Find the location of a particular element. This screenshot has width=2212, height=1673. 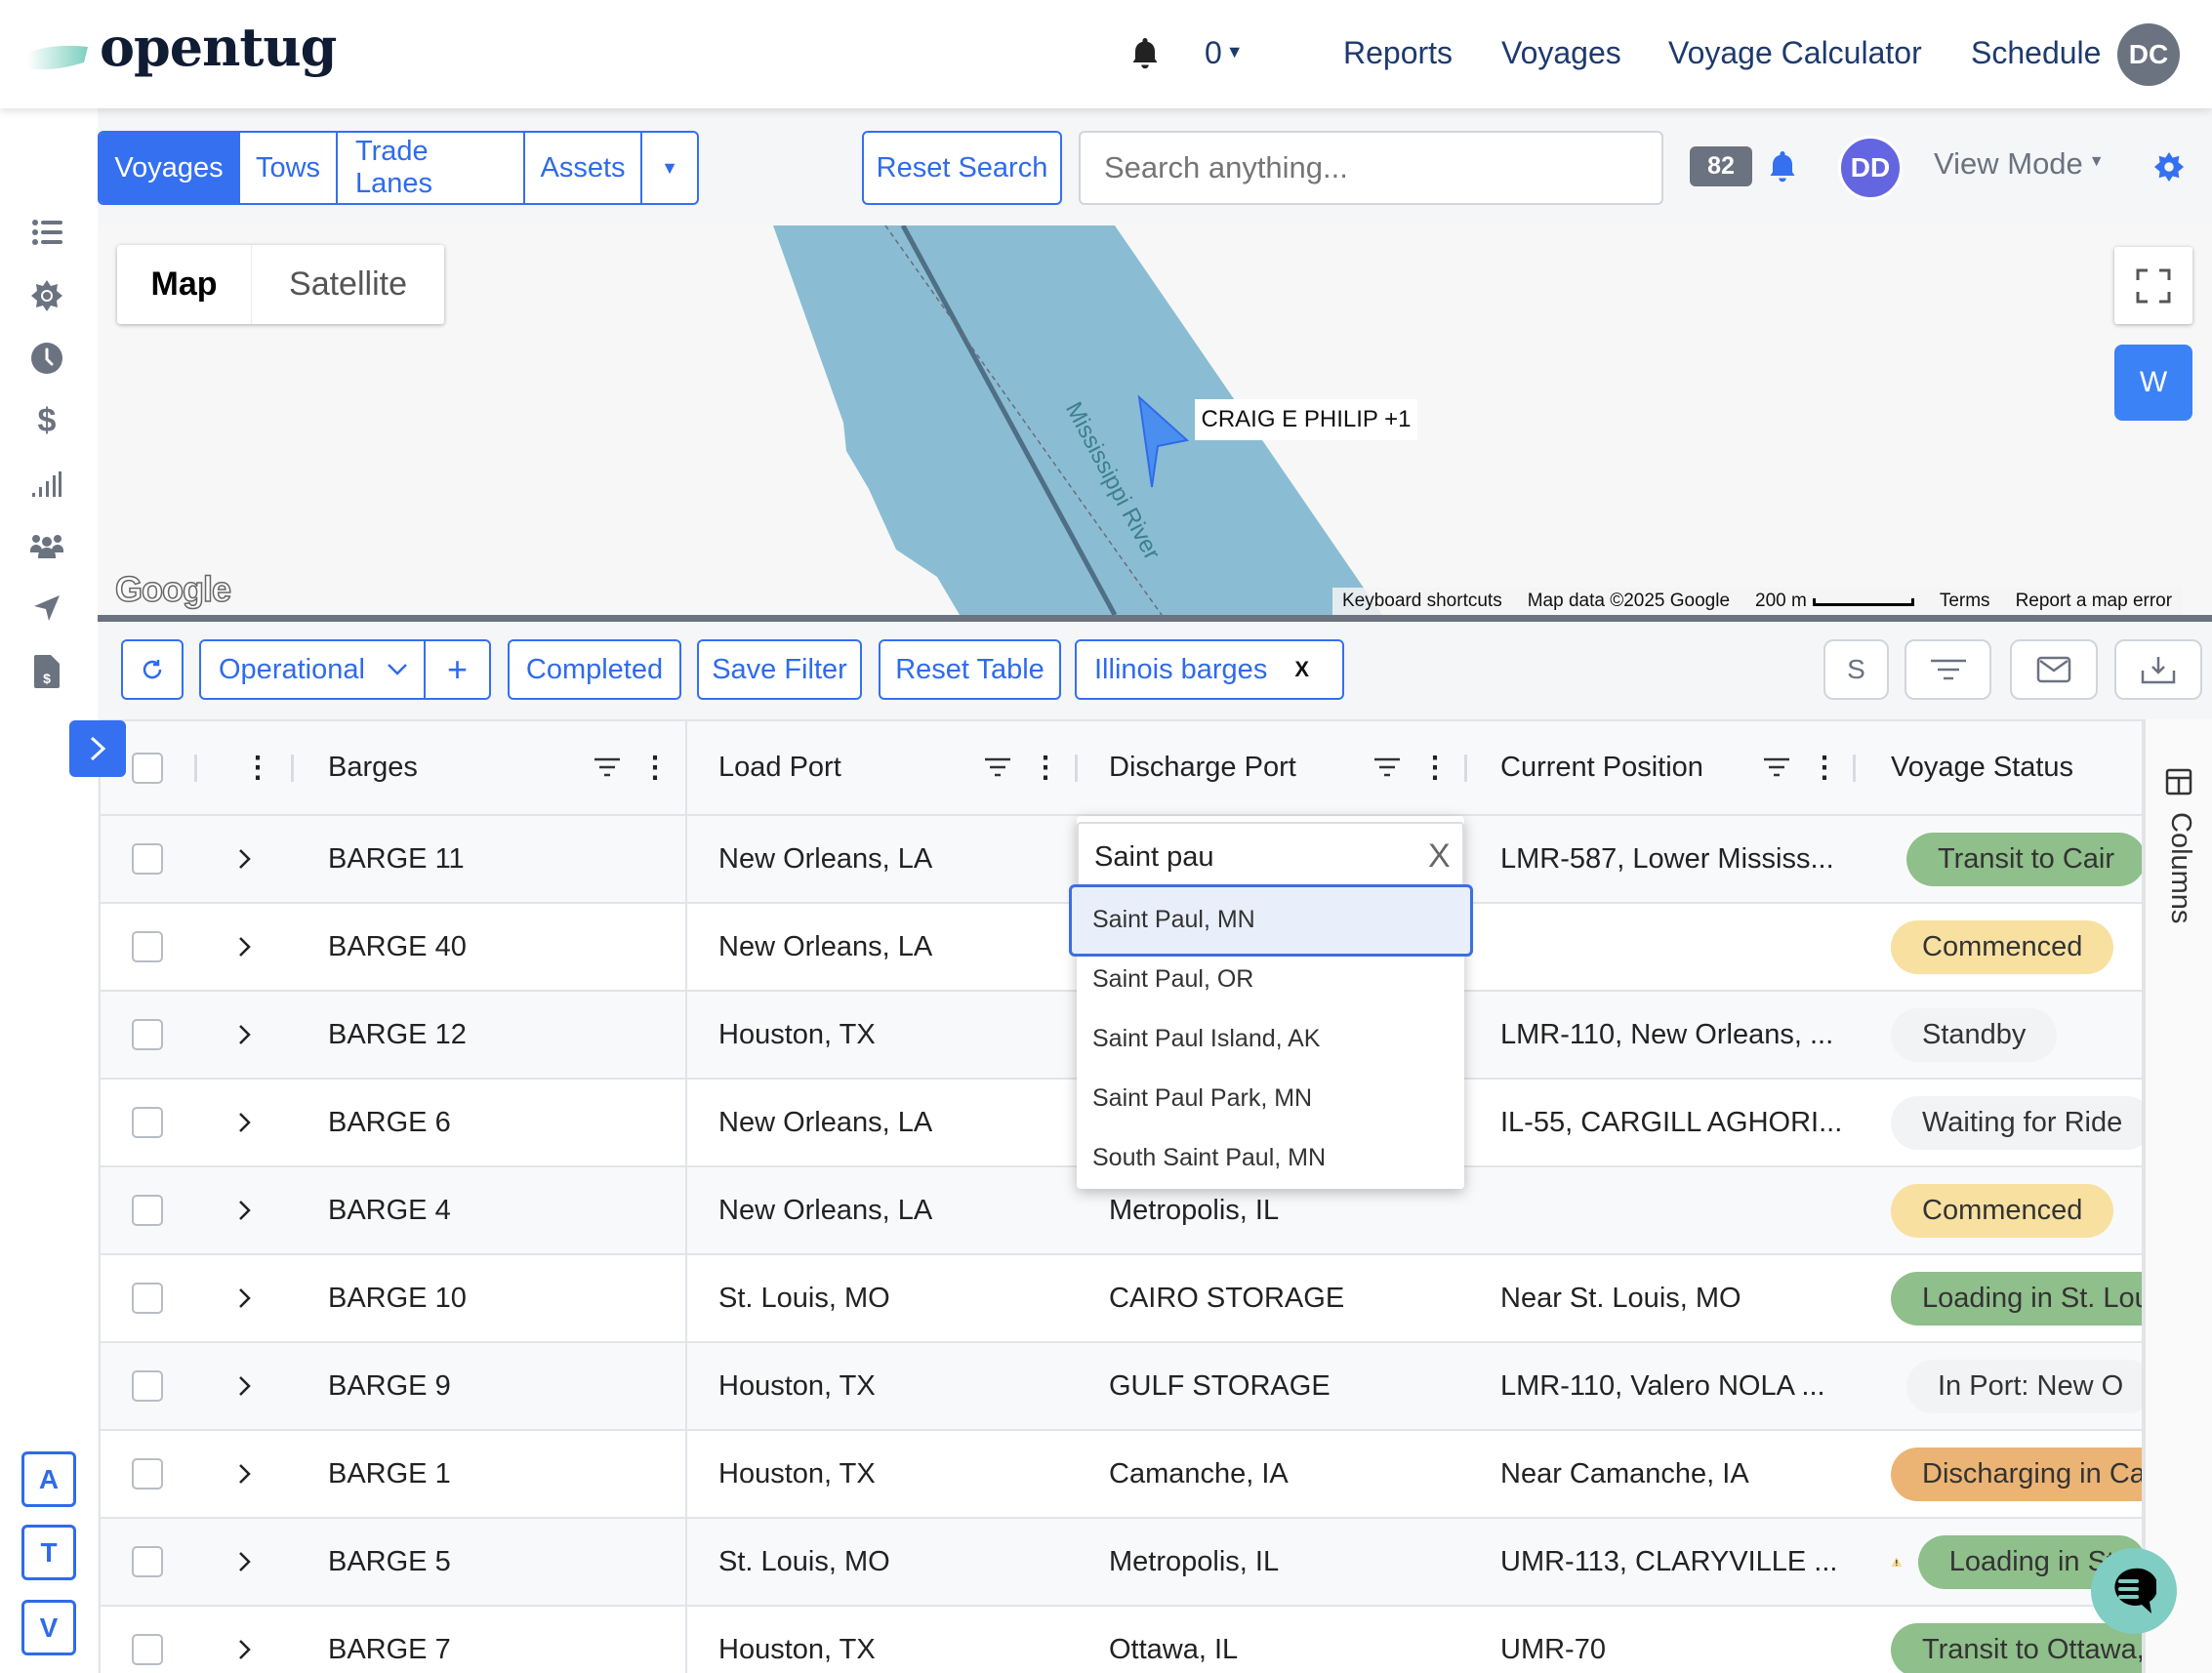

quick-a-button: A is located at coordinates (48, 1479).